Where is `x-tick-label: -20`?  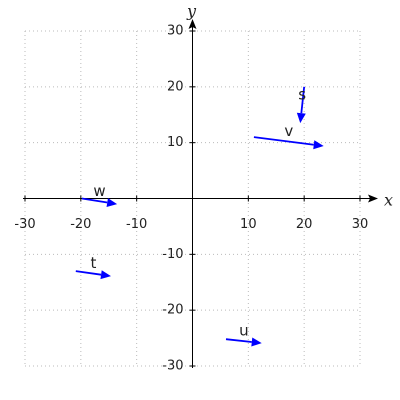
x-tick-label: -20 is located at coordinates (80, 224).